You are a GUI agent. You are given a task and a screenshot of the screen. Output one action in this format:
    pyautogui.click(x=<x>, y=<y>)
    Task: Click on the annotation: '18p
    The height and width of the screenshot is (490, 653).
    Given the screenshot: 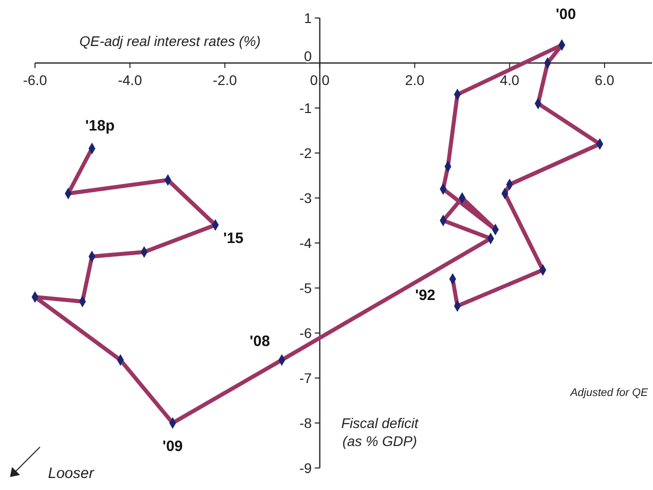 What is the action you would take?
    pyautogui.click(x=100, y=126)
    